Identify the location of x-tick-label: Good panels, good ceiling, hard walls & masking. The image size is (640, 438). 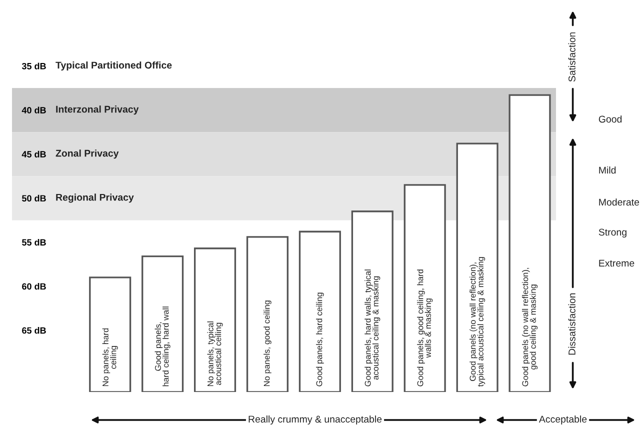
(425, 328).